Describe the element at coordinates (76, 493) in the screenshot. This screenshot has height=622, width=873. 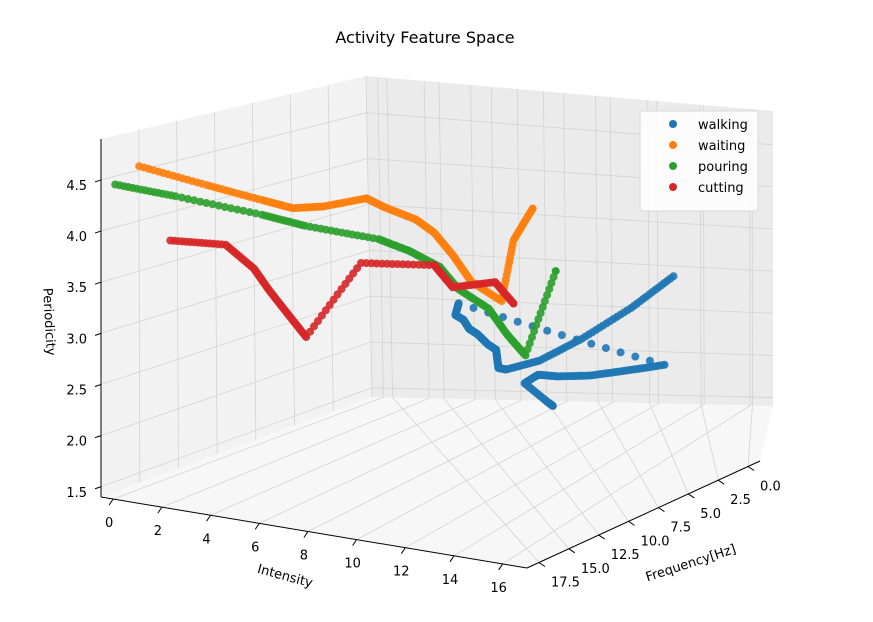
I see `z-tick-label: 1.5` at that location.